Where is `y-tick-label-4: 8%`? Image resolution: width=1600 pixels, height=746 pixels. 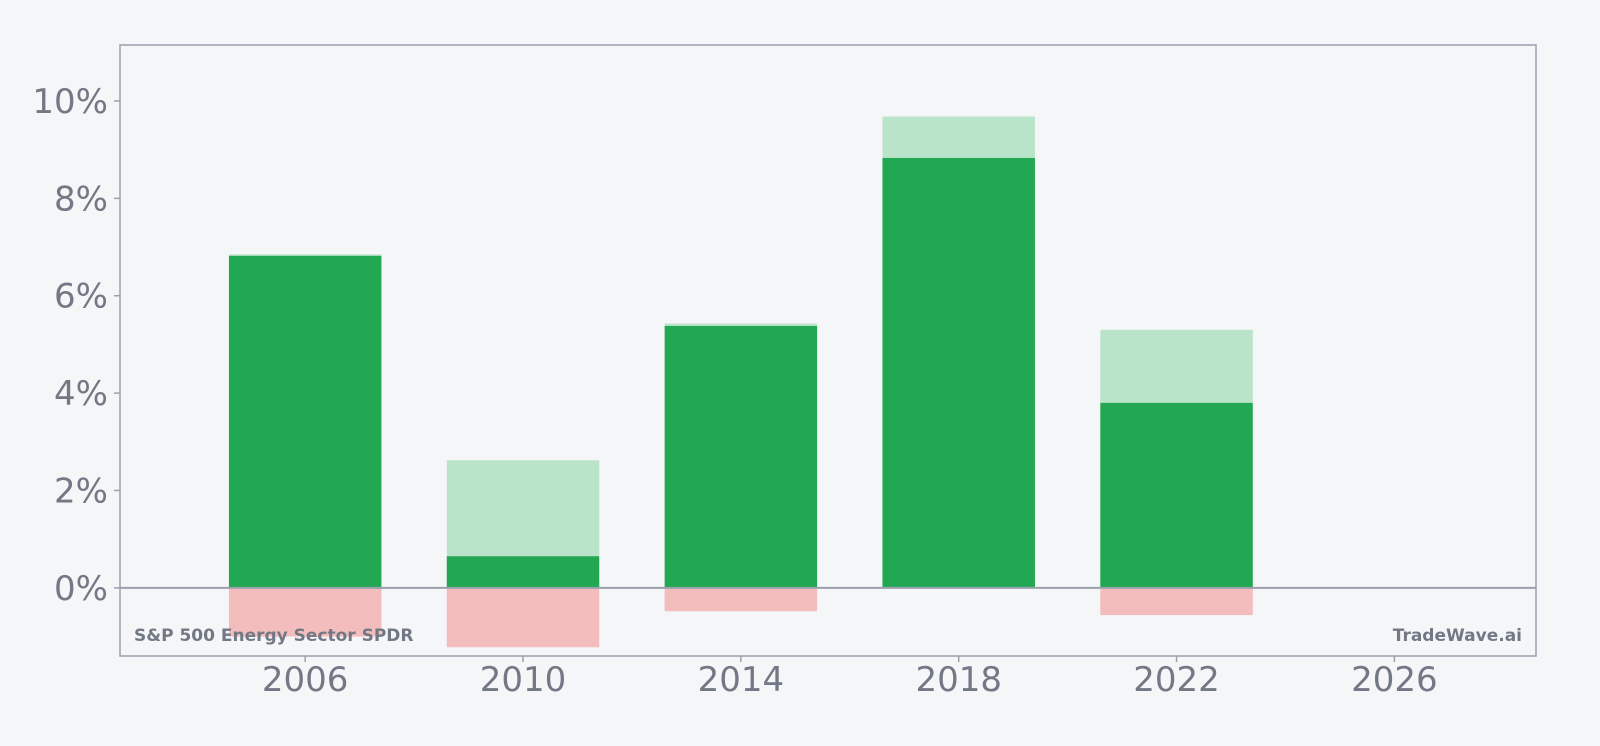 y-tick-label-4: 8% is located at coordinates (81, 199).